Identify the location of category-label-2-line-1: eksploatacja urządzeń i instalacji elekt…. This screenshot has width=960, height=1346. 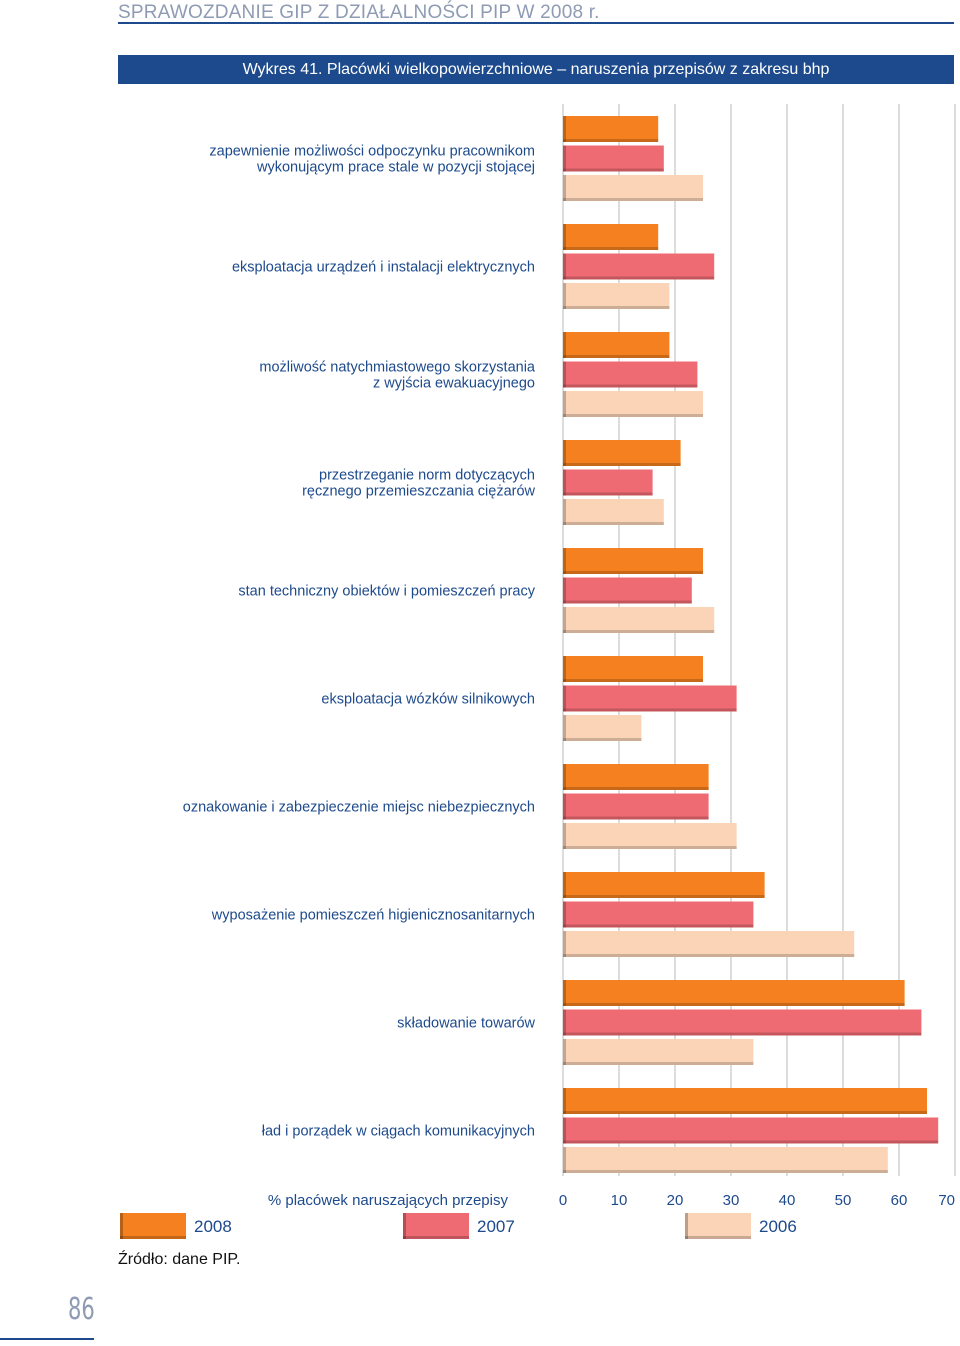
(383, 268).